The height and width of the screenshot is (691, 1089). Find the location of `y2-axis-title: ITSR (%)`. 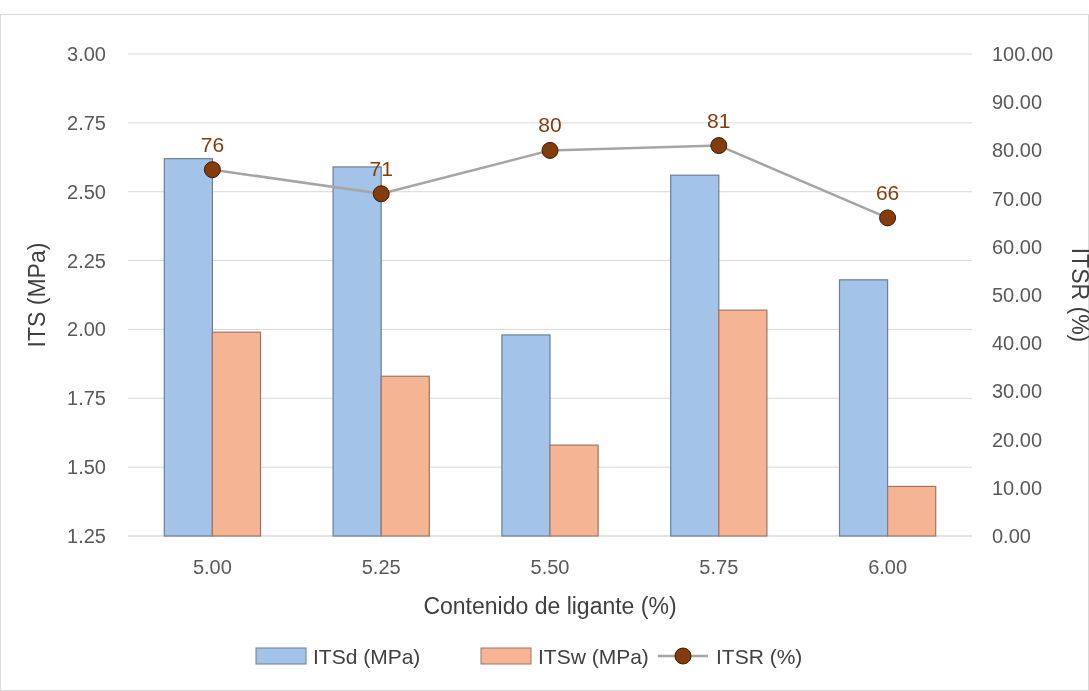

y2-axis-title: ITSR (%) is located at coordinates (1078, 295).